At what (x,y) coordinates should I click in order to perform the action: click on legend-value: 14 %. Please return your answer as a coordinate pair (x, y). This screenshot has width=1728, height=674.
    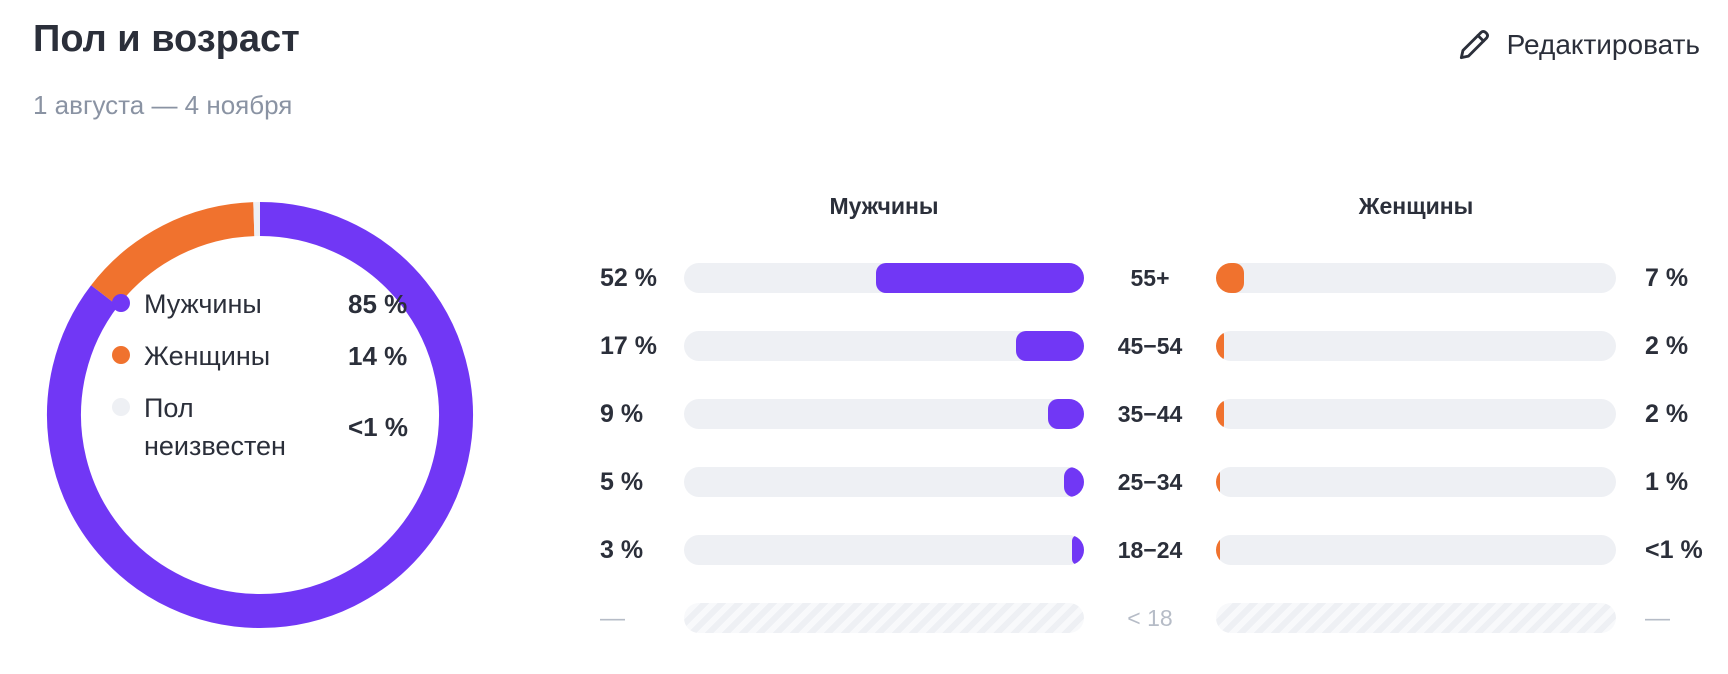
    Looking at the image, I should click on (378, 356).